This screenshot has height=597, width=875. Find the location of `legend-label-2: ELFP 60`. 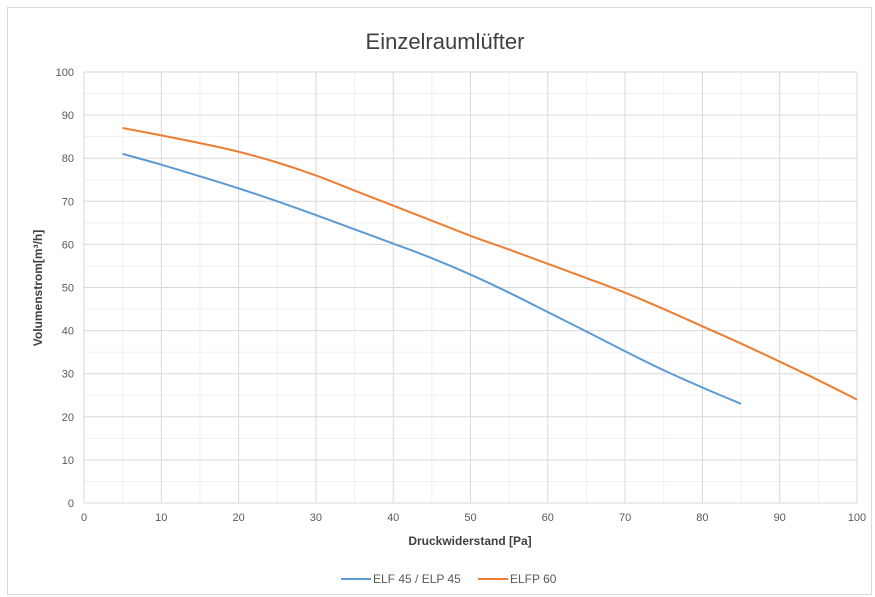

legend-label-2: ELFP 60 is located at coordinates (533, 579).